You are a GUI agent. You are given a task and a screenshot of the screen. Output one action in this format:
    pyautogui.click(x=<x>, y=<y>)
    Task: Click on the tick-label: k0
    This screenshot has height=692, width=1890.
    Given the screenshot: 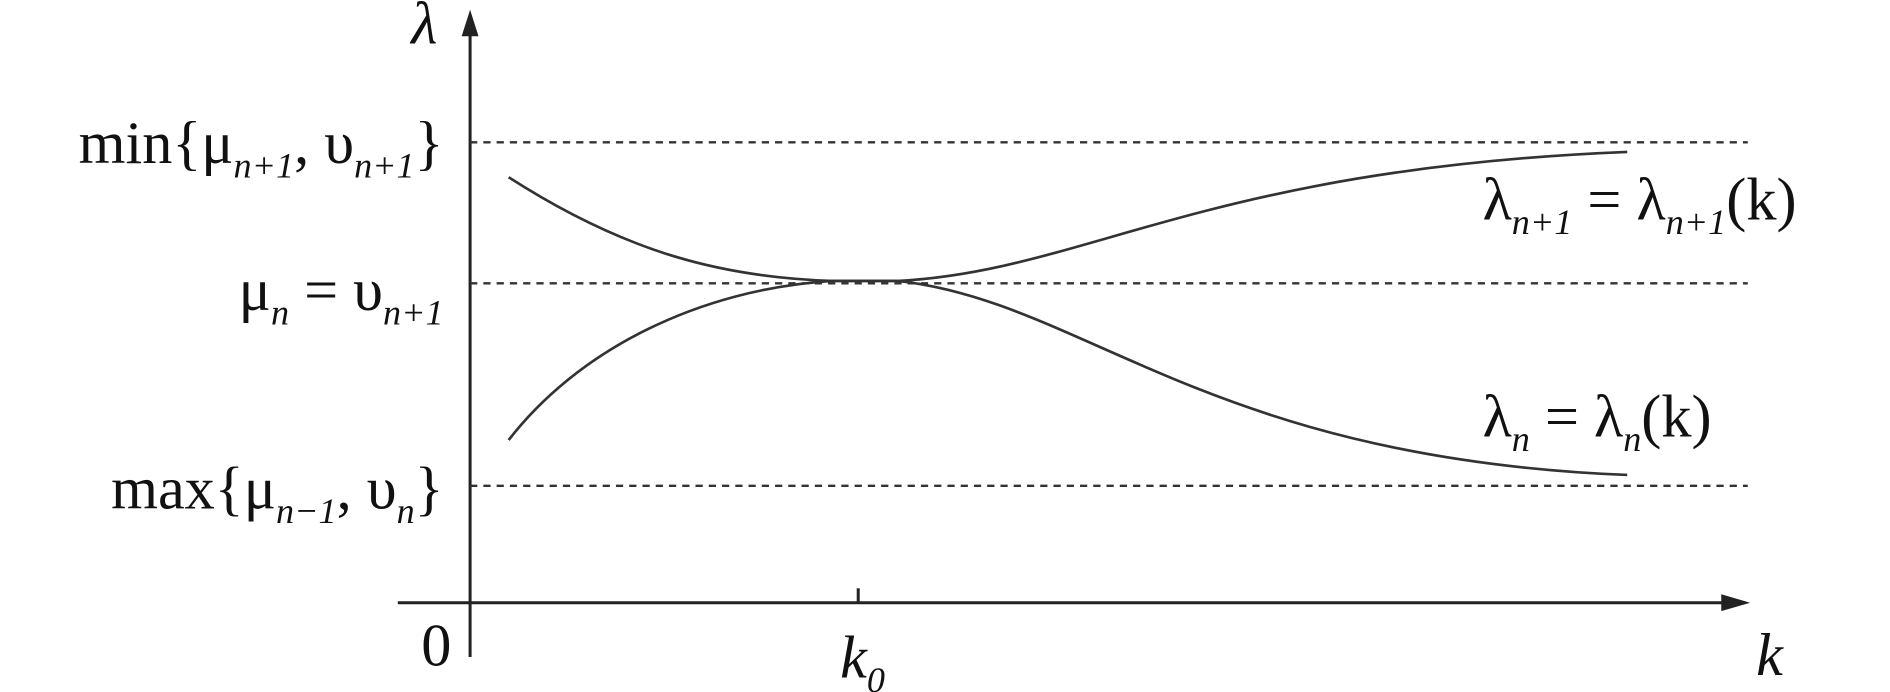 What is the action you would take?
    pyautogui.click(x=862, y=658)
    